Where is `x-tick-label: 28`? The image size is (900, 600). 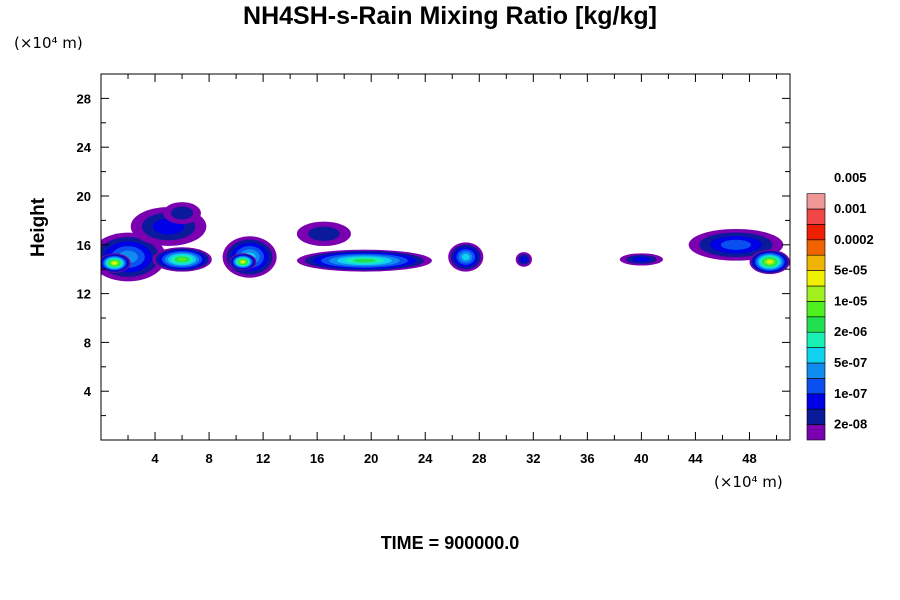 x-tick-label: 28 is located at coordinates (479, 458).